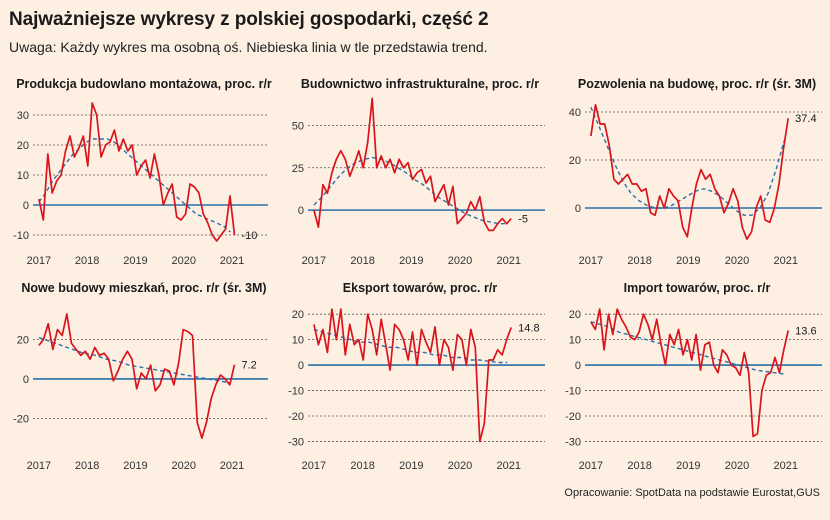 Image resolution: width=830 pixels, height=520 pixels. I want to click on chart-title: Import towarów, proc. r/r, so click(697, 288).